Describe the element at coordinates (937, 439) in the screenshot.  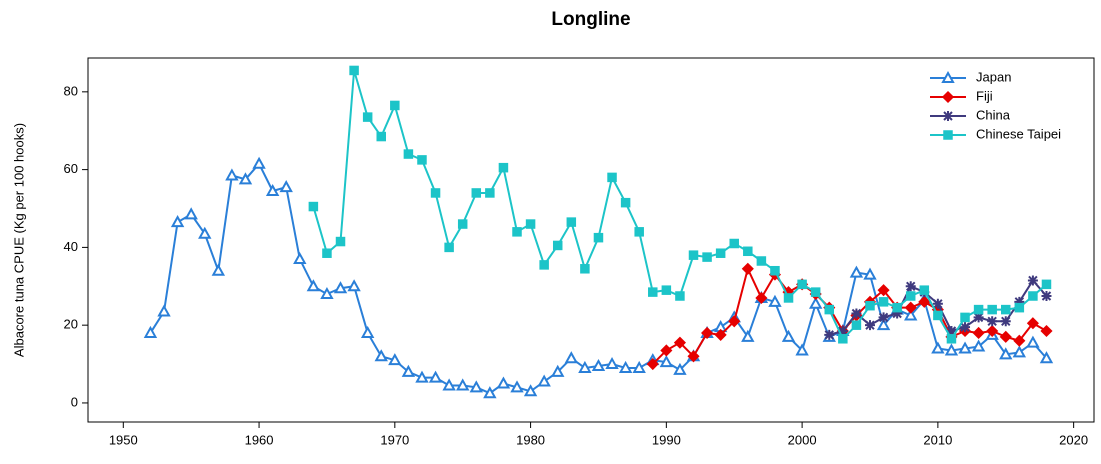
I see `x-tick-label: 2010` at that location.